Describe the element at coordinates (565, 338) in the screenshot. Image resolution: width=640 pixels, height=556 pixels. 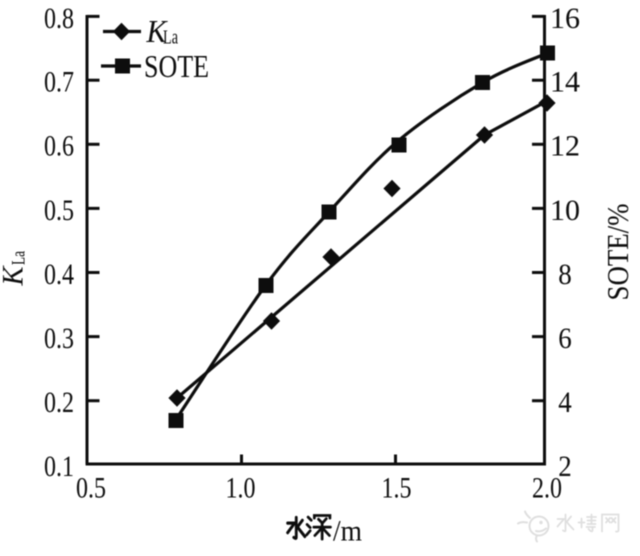
I see `svg-text: 6` at that location.